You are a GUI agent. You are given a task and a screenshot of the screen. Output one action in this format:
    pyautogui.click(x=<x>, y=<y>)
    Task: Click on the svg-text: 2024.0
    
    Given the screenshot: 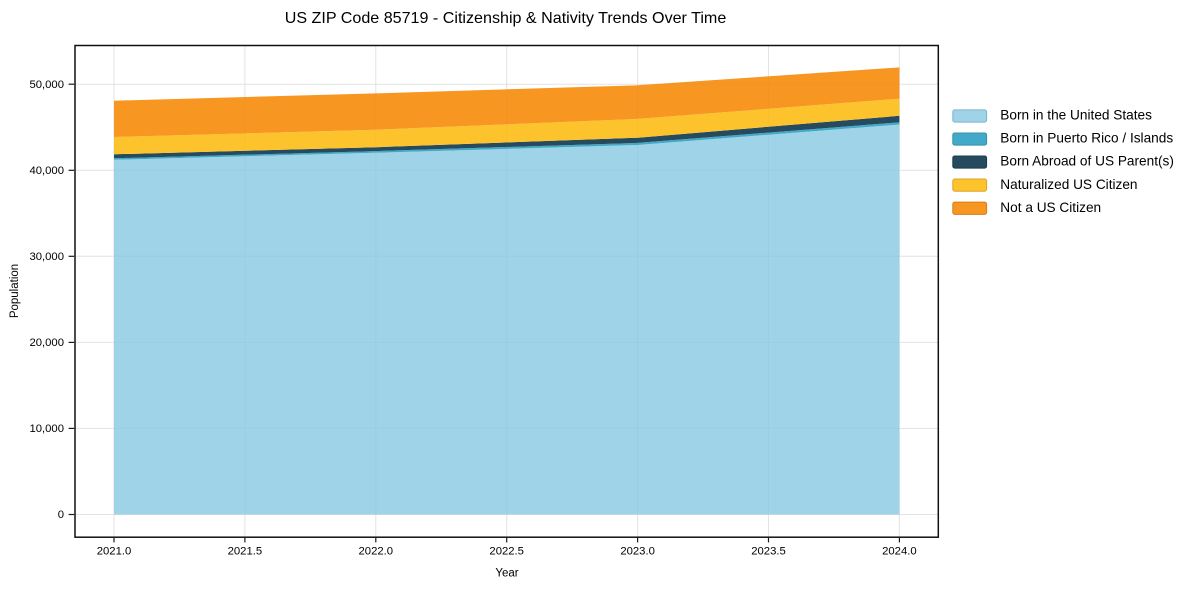 What is the action you would take?
    pyautogui.click(x=899, y=552)
    